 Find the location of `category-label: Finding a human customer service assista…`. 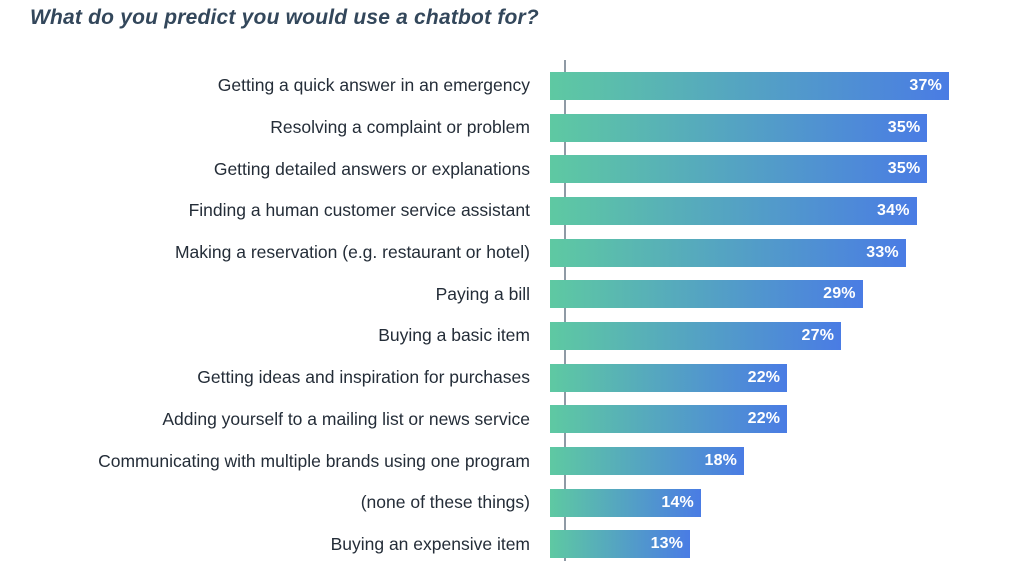

category-label: Finding a human customer service assista… is located at coordinates (359, 210).